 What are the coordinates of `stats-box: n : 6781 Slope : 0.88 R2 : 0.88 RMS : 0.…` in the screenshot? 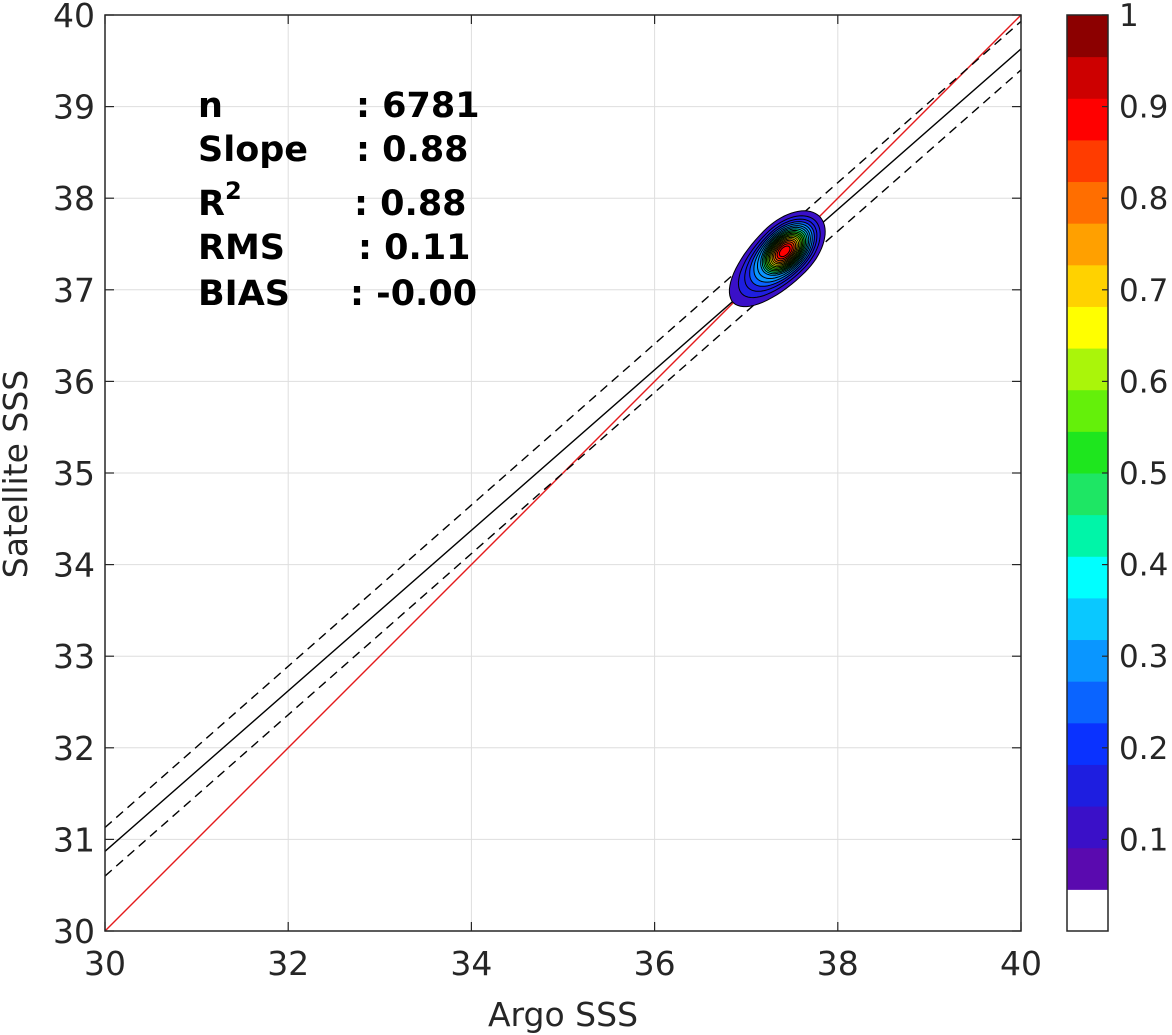 It's located at (339, 200).